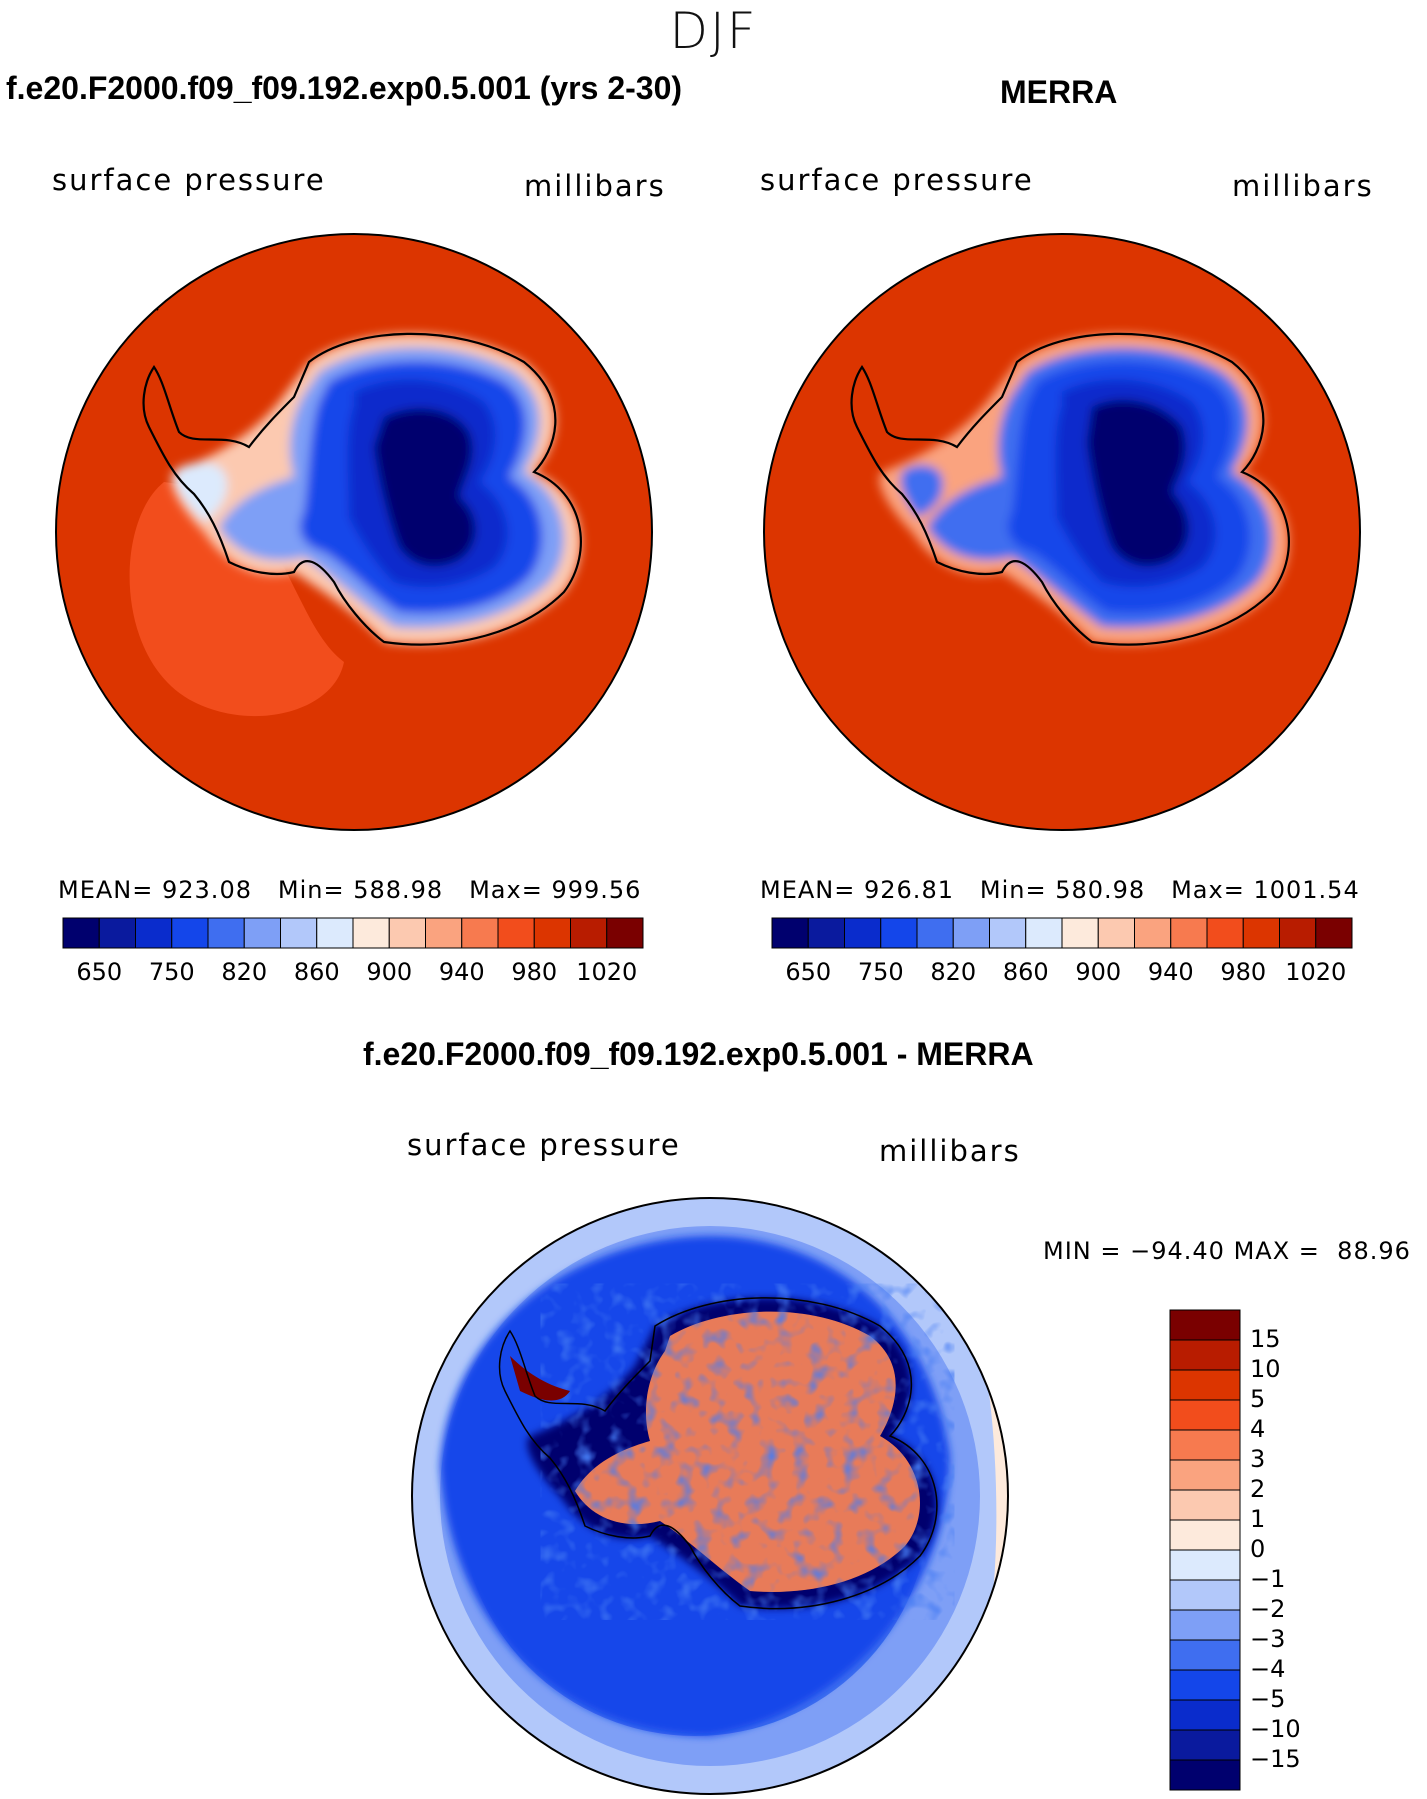  What do you see at coordinates (1275, 1759) in the screenshot?
I see `colorbar-tick-label: −15` at bounding box center [1275, 1759].